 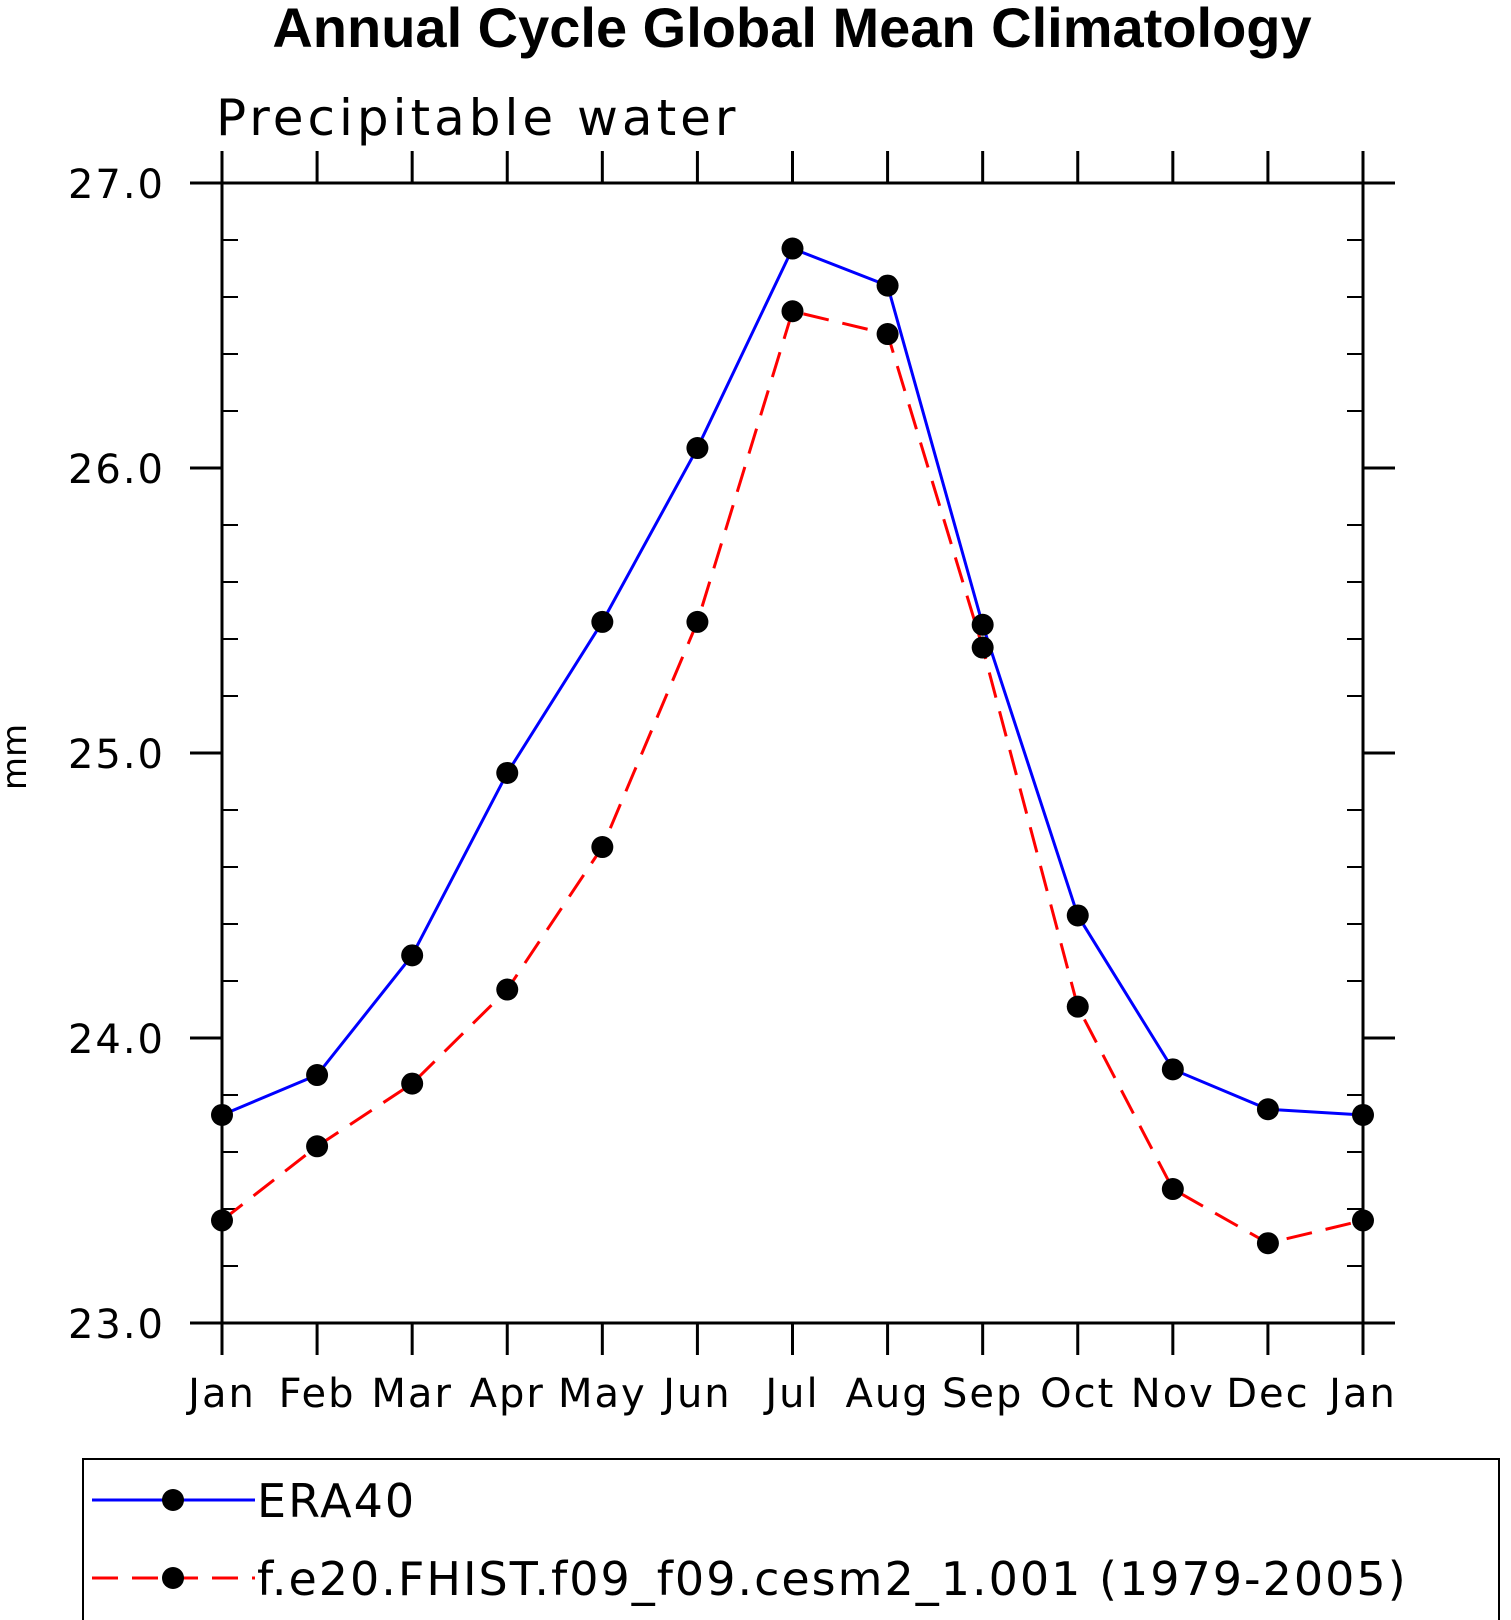 What do you see at coordinates (116, 1325) in the screenshot?
I see `y-tick-label: 23.0` at bounding box center [116, 1325].